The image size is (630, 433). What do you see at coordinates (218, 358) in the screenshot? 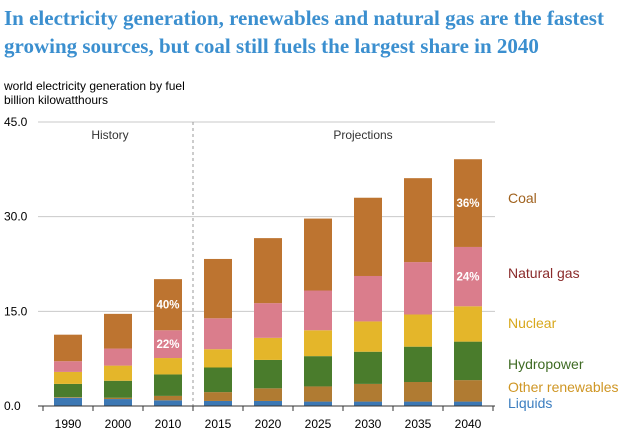
I see `bar-nuclear-2015` at bounding box center [218, 358].